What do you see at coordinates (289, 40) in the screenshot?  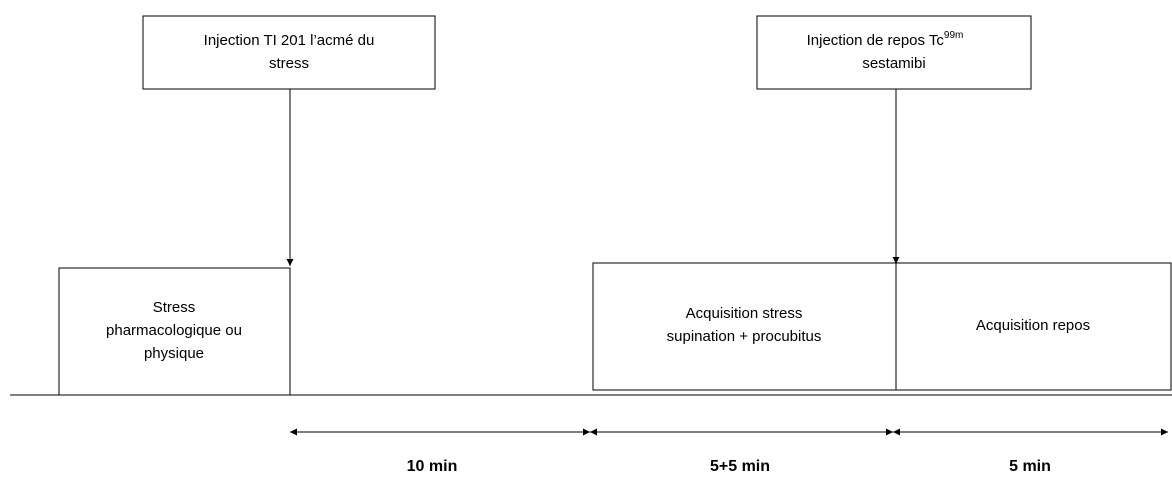 I see `injection-label: Injection TI 201 l’acmé du` at bounding box center [289, 40].